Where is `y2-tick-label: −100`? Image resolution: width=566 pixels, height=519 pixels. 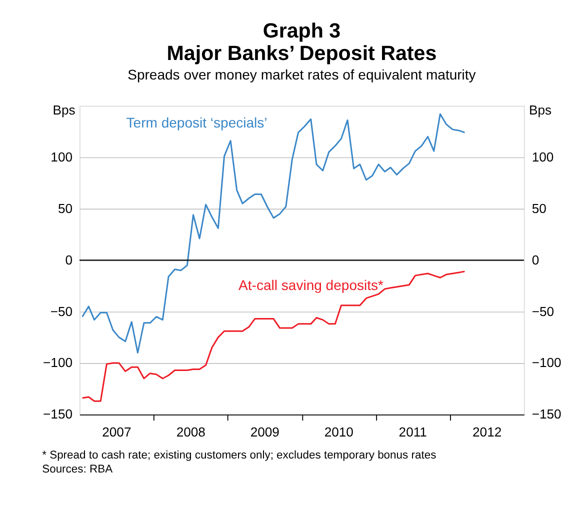
y2-tick-label: −100 is located at coordinates (547, 362).